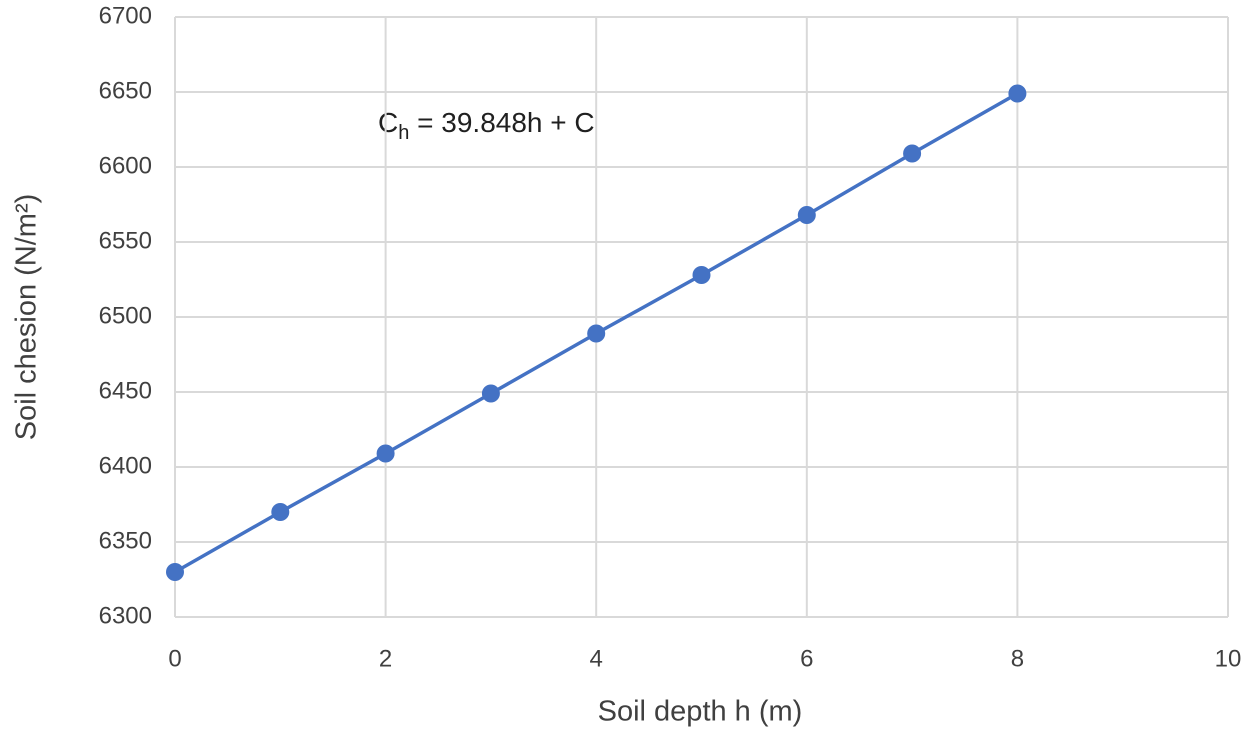  What do you see at coordinates (1228, 658) in the screenshot?
I see `x-tick-label: 10` at bounding box center [1228, 658].